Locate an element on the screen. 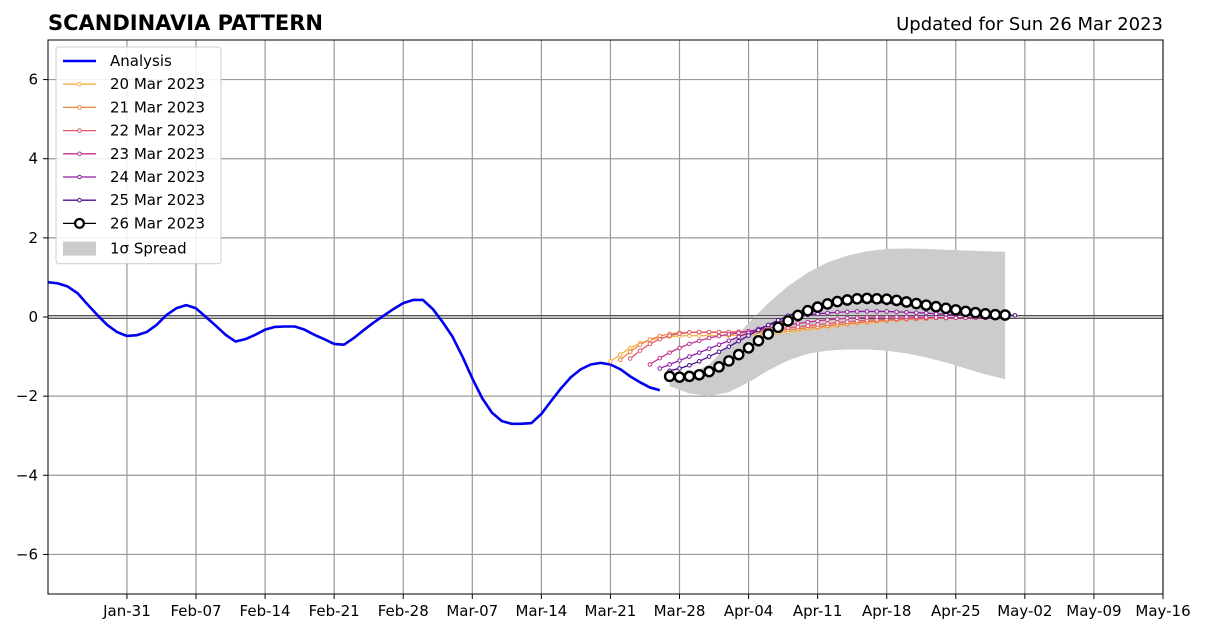 This screenshot has width=1207, height=633. y-tick-label: −6 is located at coordinates (27, 554).